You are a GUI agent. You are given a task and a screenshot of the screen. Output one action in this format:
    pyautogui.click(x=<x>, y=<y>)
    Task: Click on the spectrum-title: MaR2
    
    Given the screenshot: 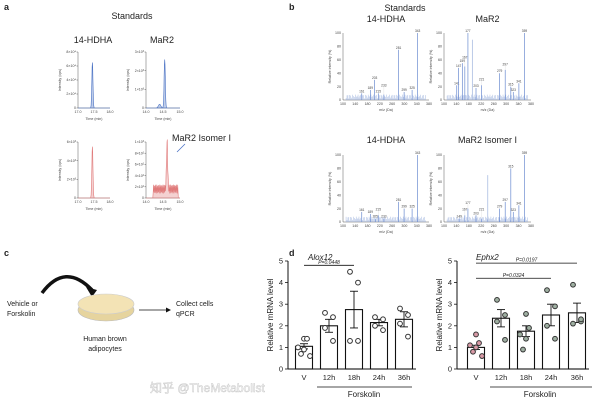 What is the action you would take?
    pyautogui.click(x=487, y=19)
    